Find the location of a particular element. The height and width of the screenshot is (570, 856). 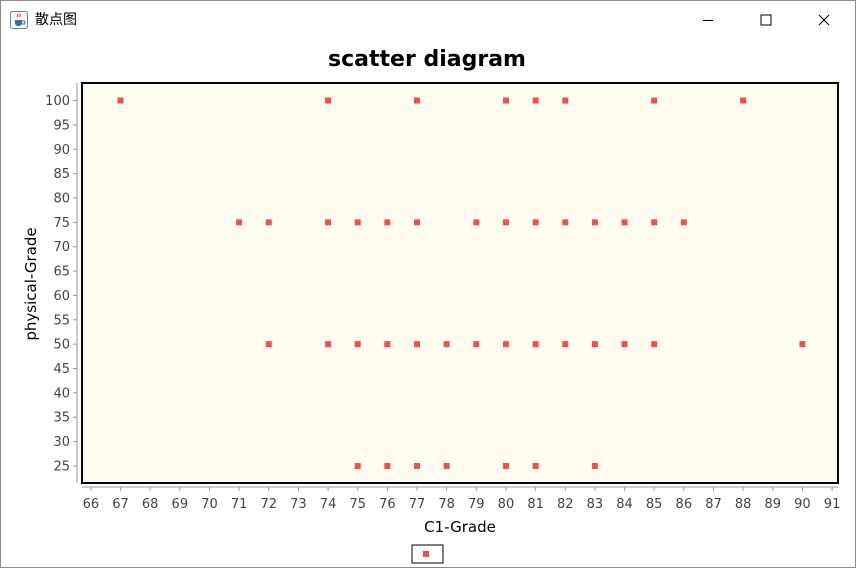

window-title: 散点图 is located at coordinates (56, 20).